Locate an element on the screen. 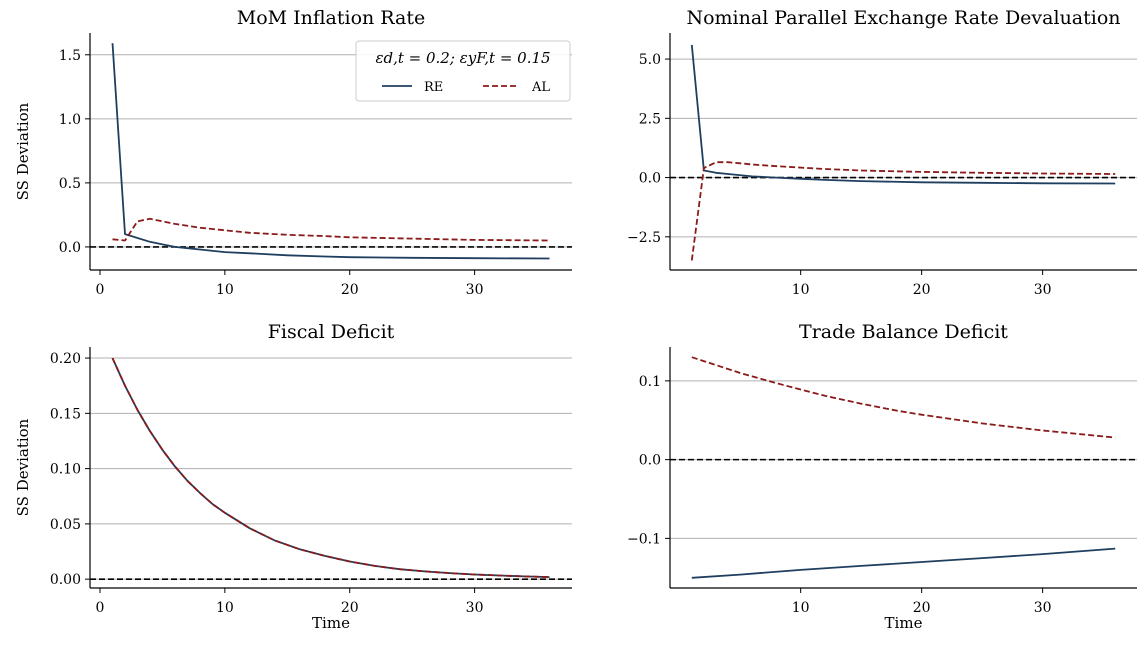 This screenshot has width=1143, height=656. y-tick-label: 2.5 is located at coordinates (650, 119).